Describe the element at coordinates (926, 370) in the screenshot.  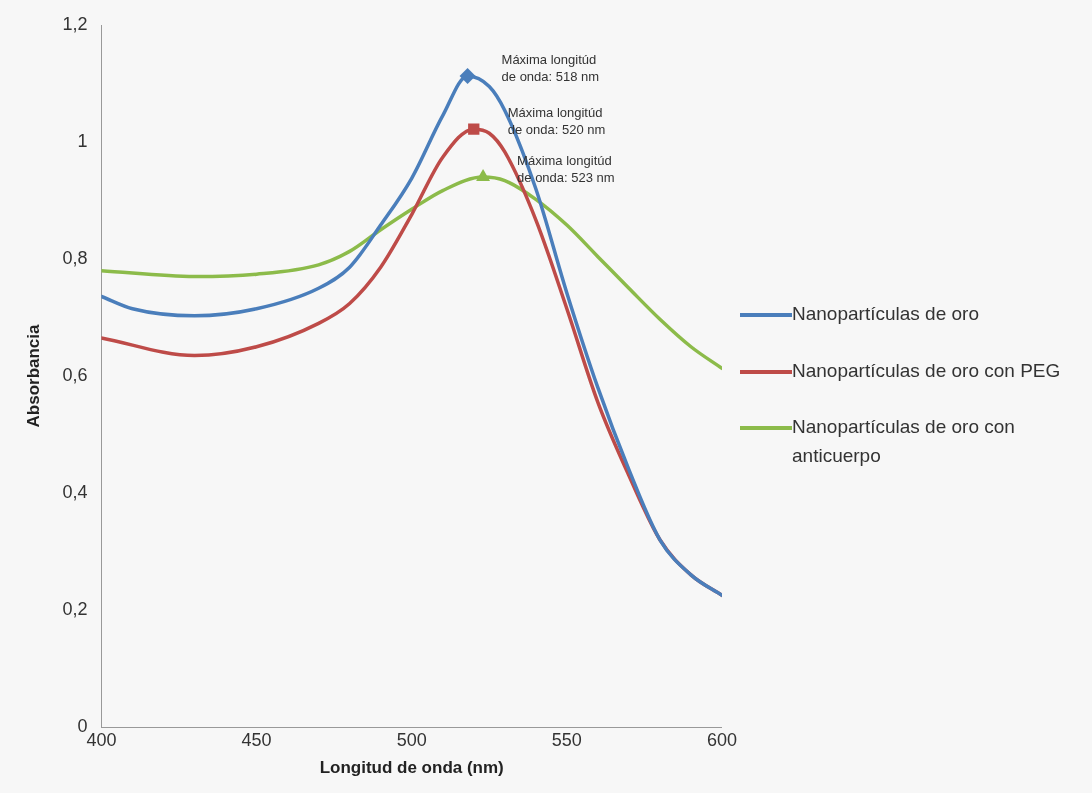
I see `legend-label: Nanopartículas de oro con PEG` at that location.